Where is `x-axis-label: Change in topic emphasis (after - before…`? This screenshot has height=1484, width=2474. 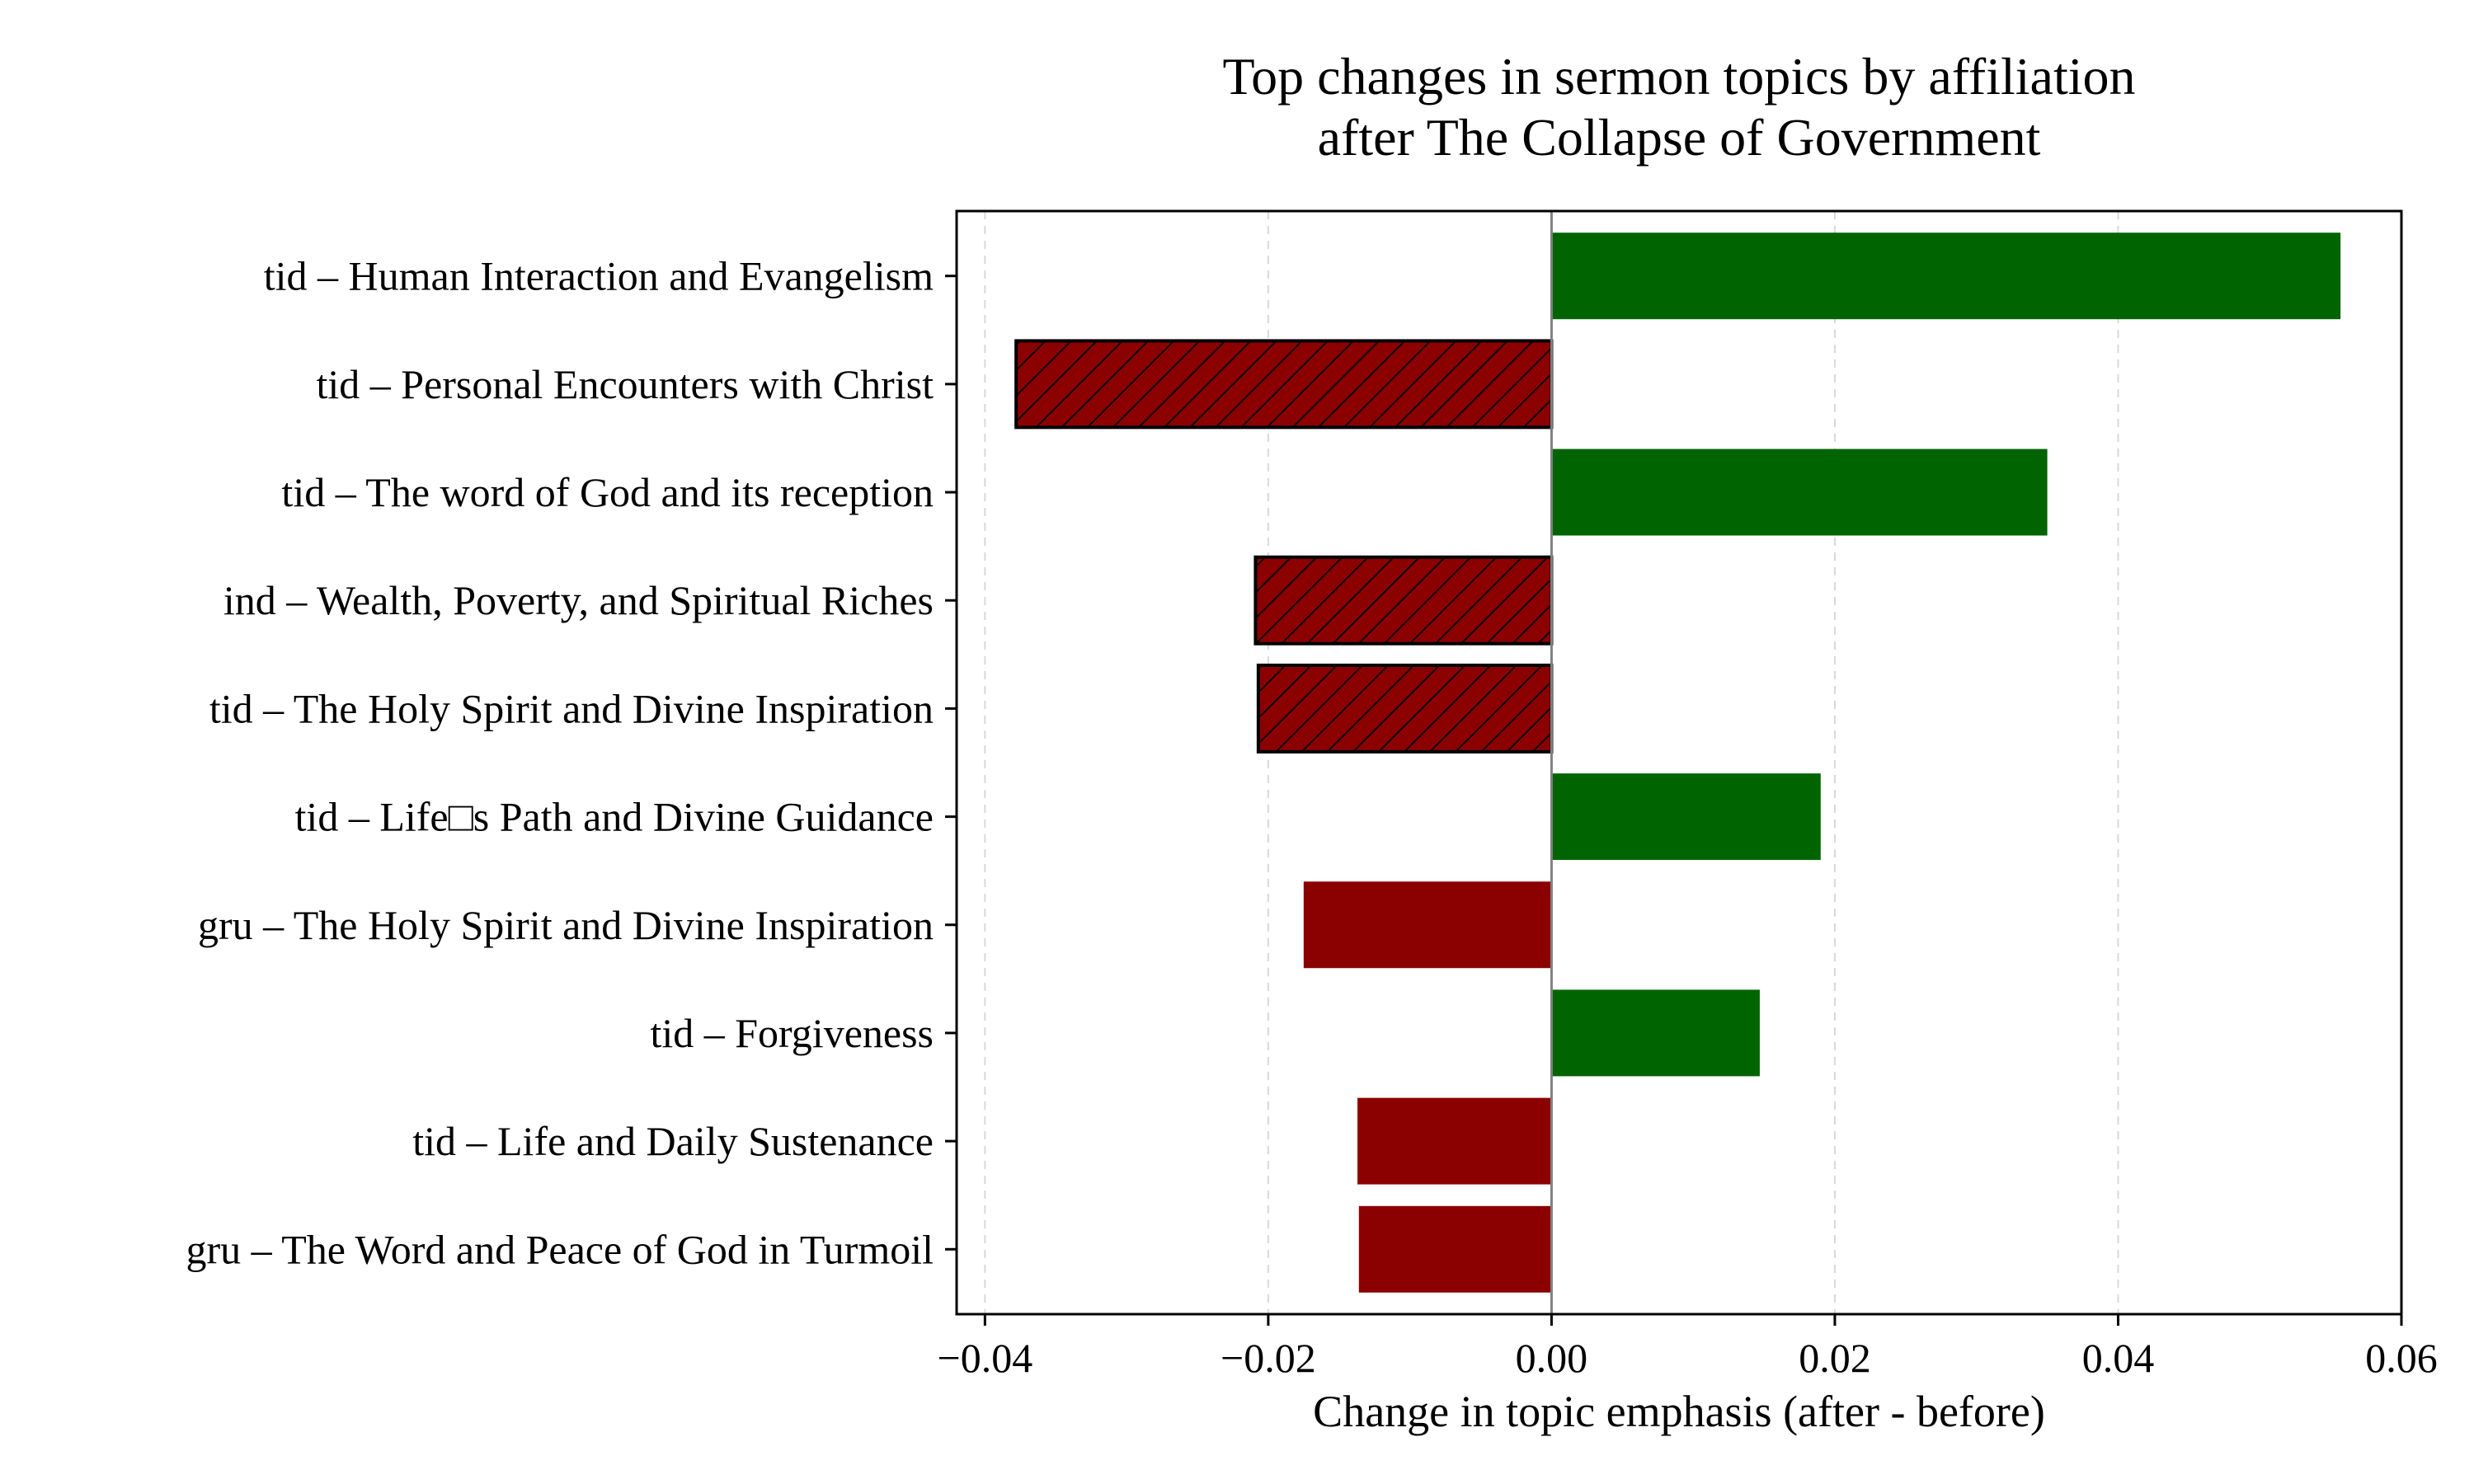 x-axis-label: Change in topic emphasis (after - before… is located at coordinates (1679, 1411).